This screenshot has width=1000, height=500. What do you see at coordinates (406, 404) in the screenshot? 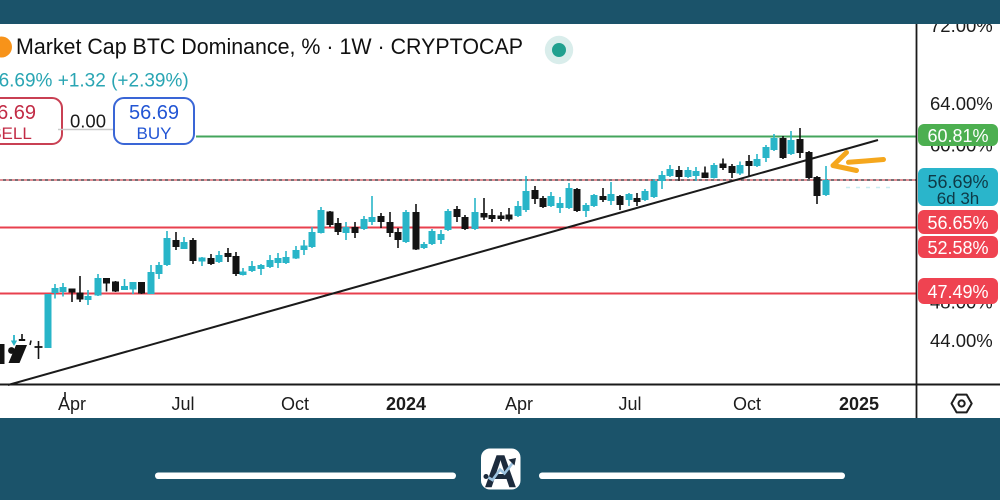
I see `svg-text: 2024` at bounding box center [406, 404].